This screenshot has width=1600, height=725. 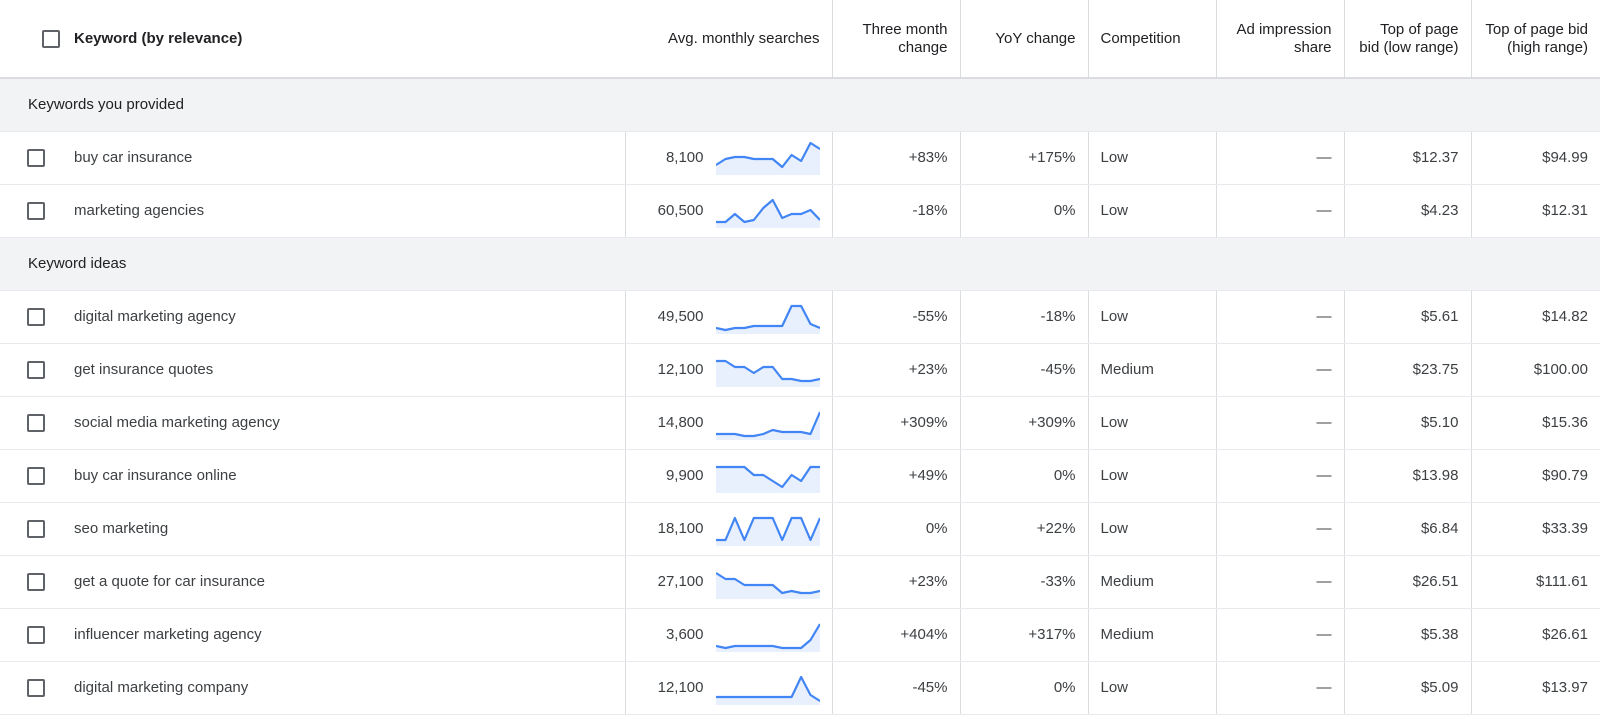 I want to click on searches-cell: 27,100, so click(x=729, y=582).